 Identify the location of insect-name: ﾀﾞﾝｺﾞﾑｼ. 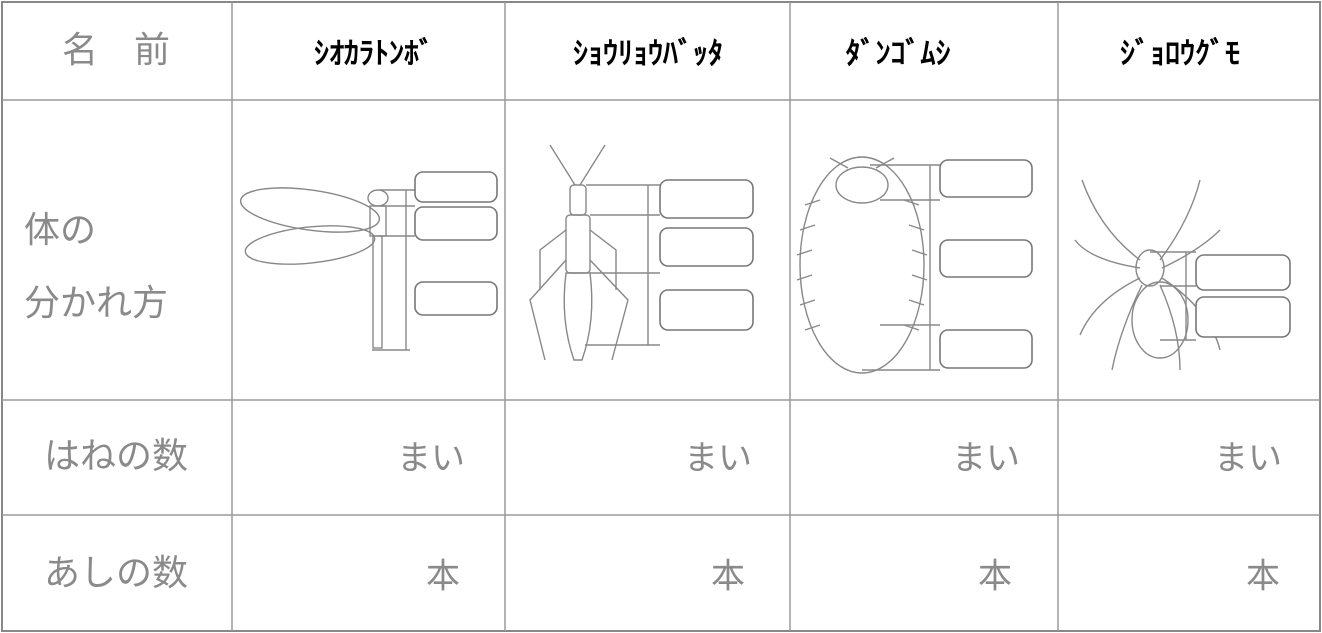
(898, 54).